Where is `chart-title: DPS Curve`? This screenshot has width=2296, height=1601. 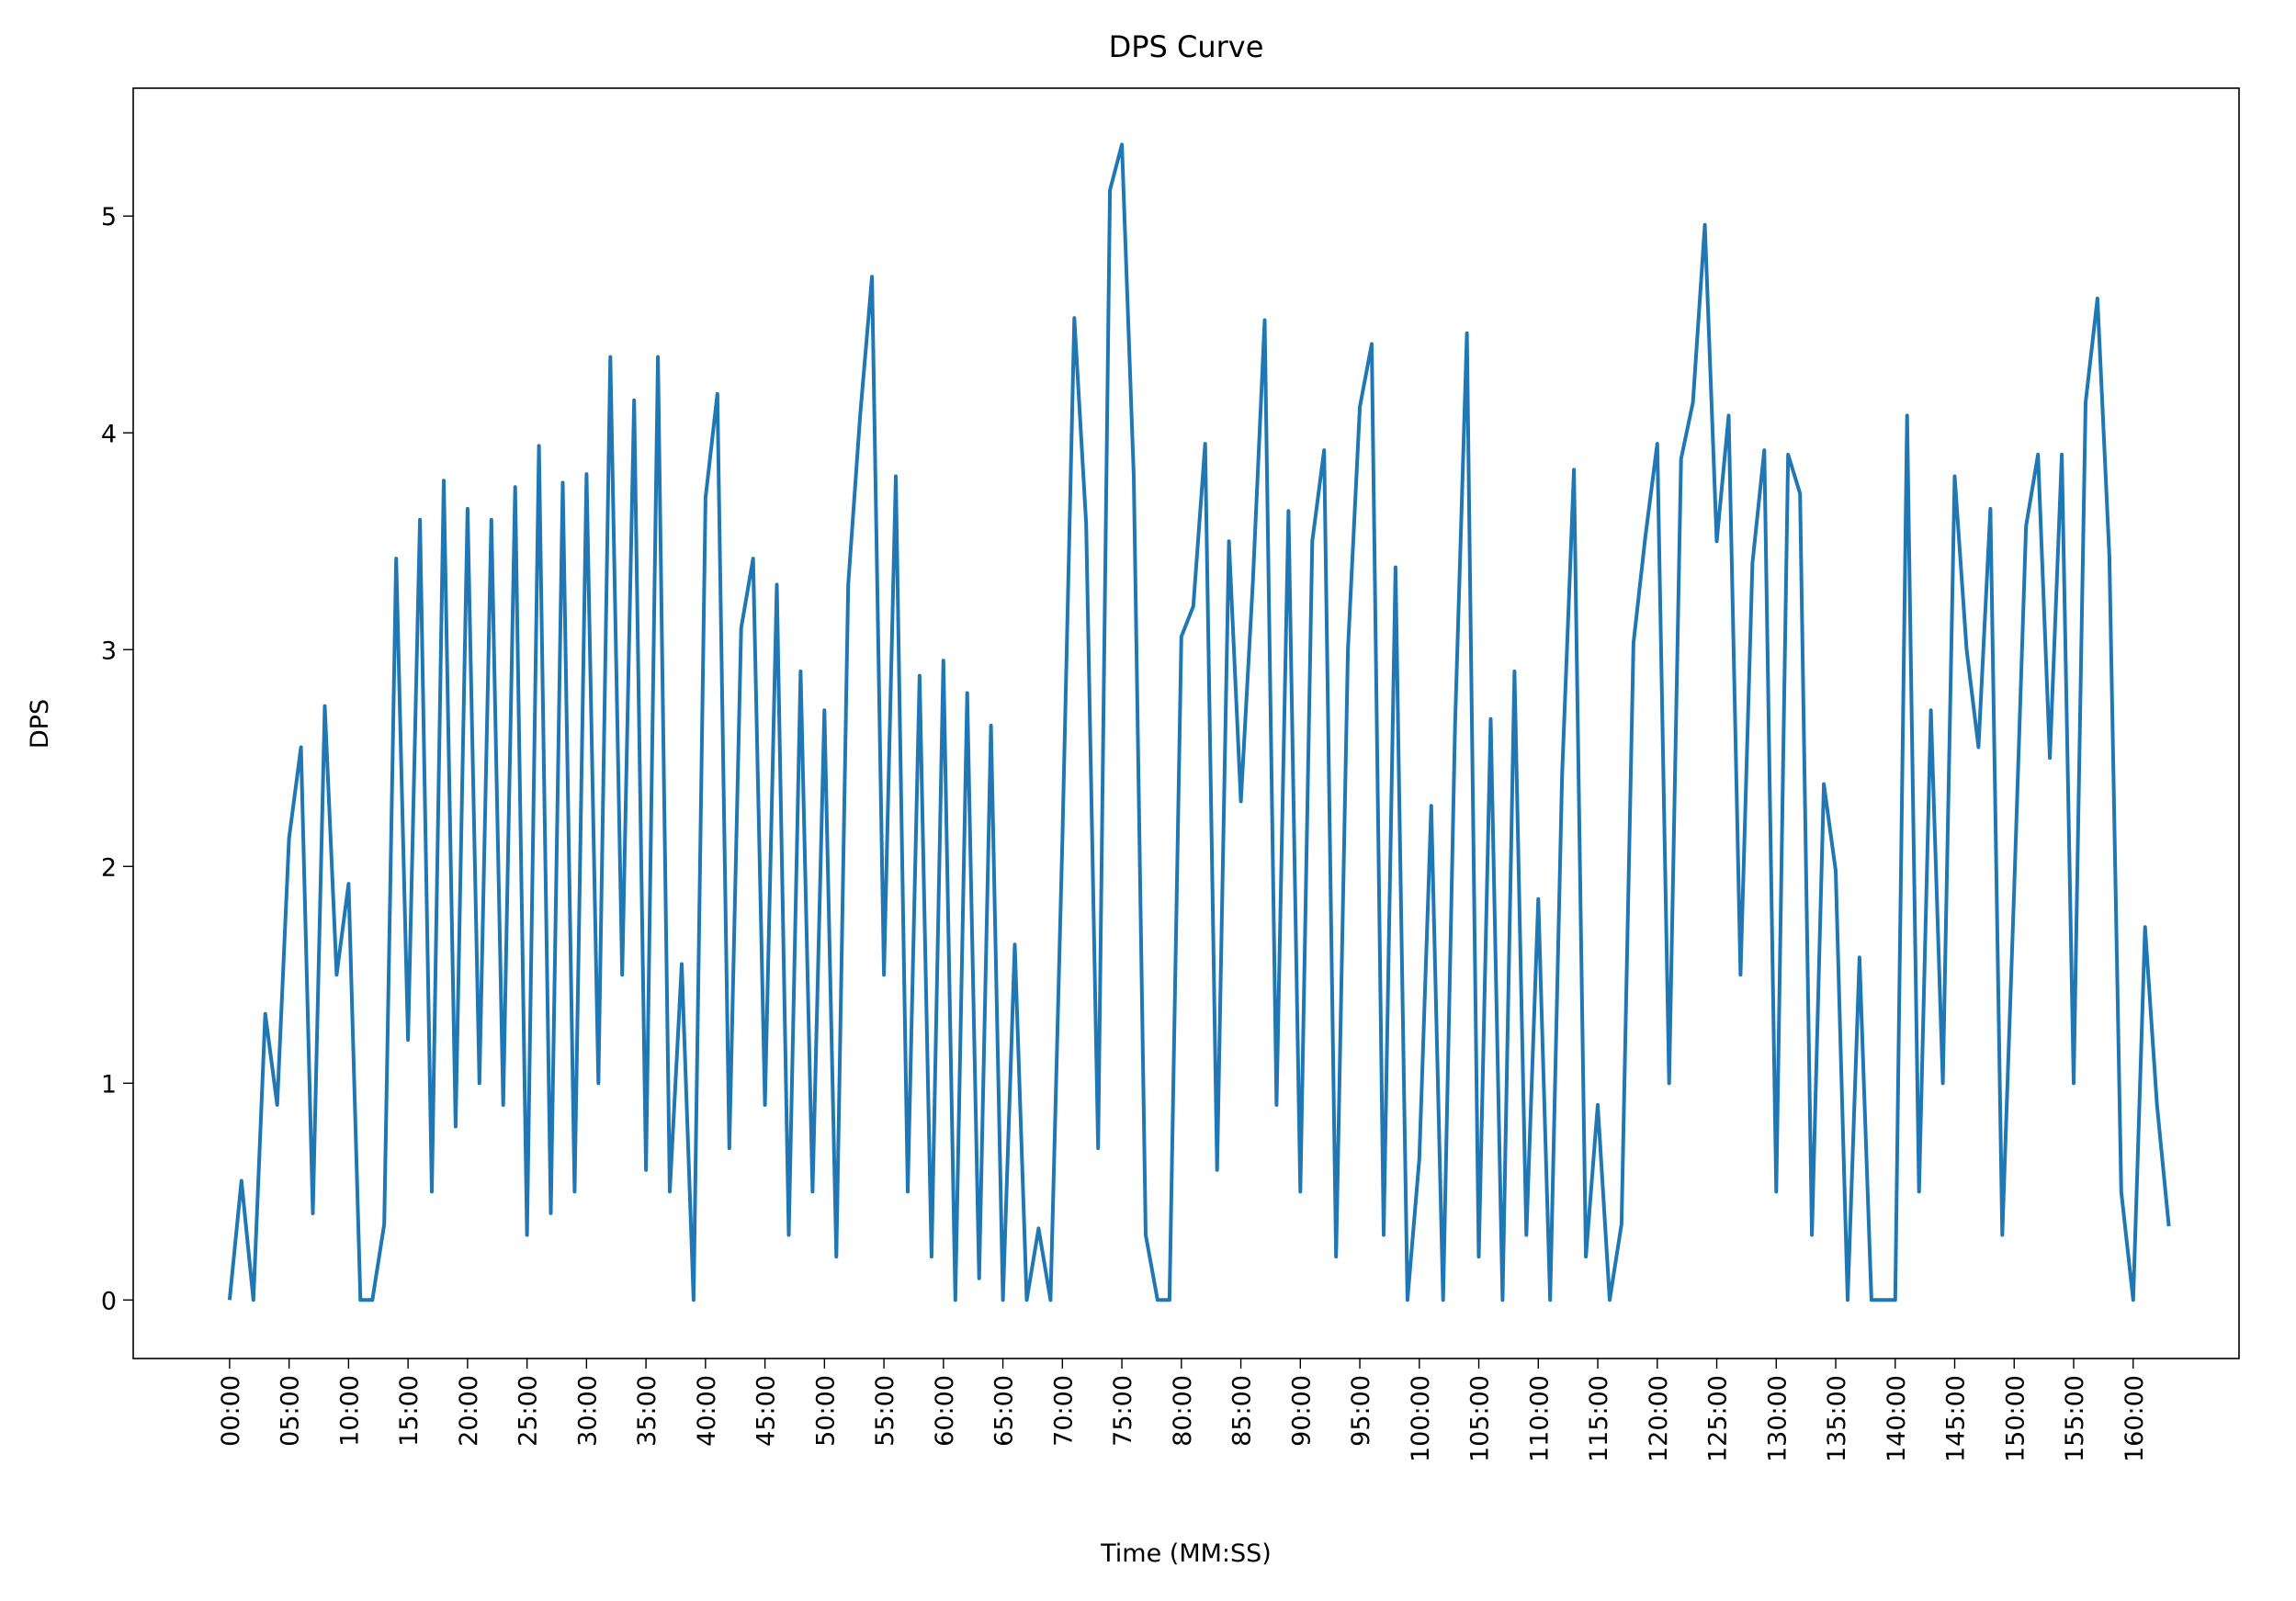
chart-title: DPS Curve is located at coordinates (1186, 46).